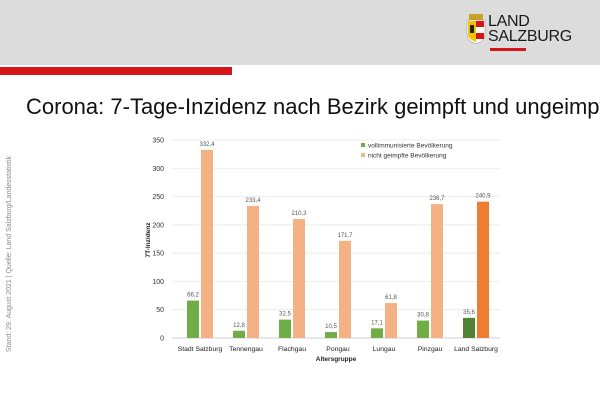  What do you see at coordinates (299, 214) in the screenshot?
I see `data-label: 210,3` at bounding box center [299, 214].